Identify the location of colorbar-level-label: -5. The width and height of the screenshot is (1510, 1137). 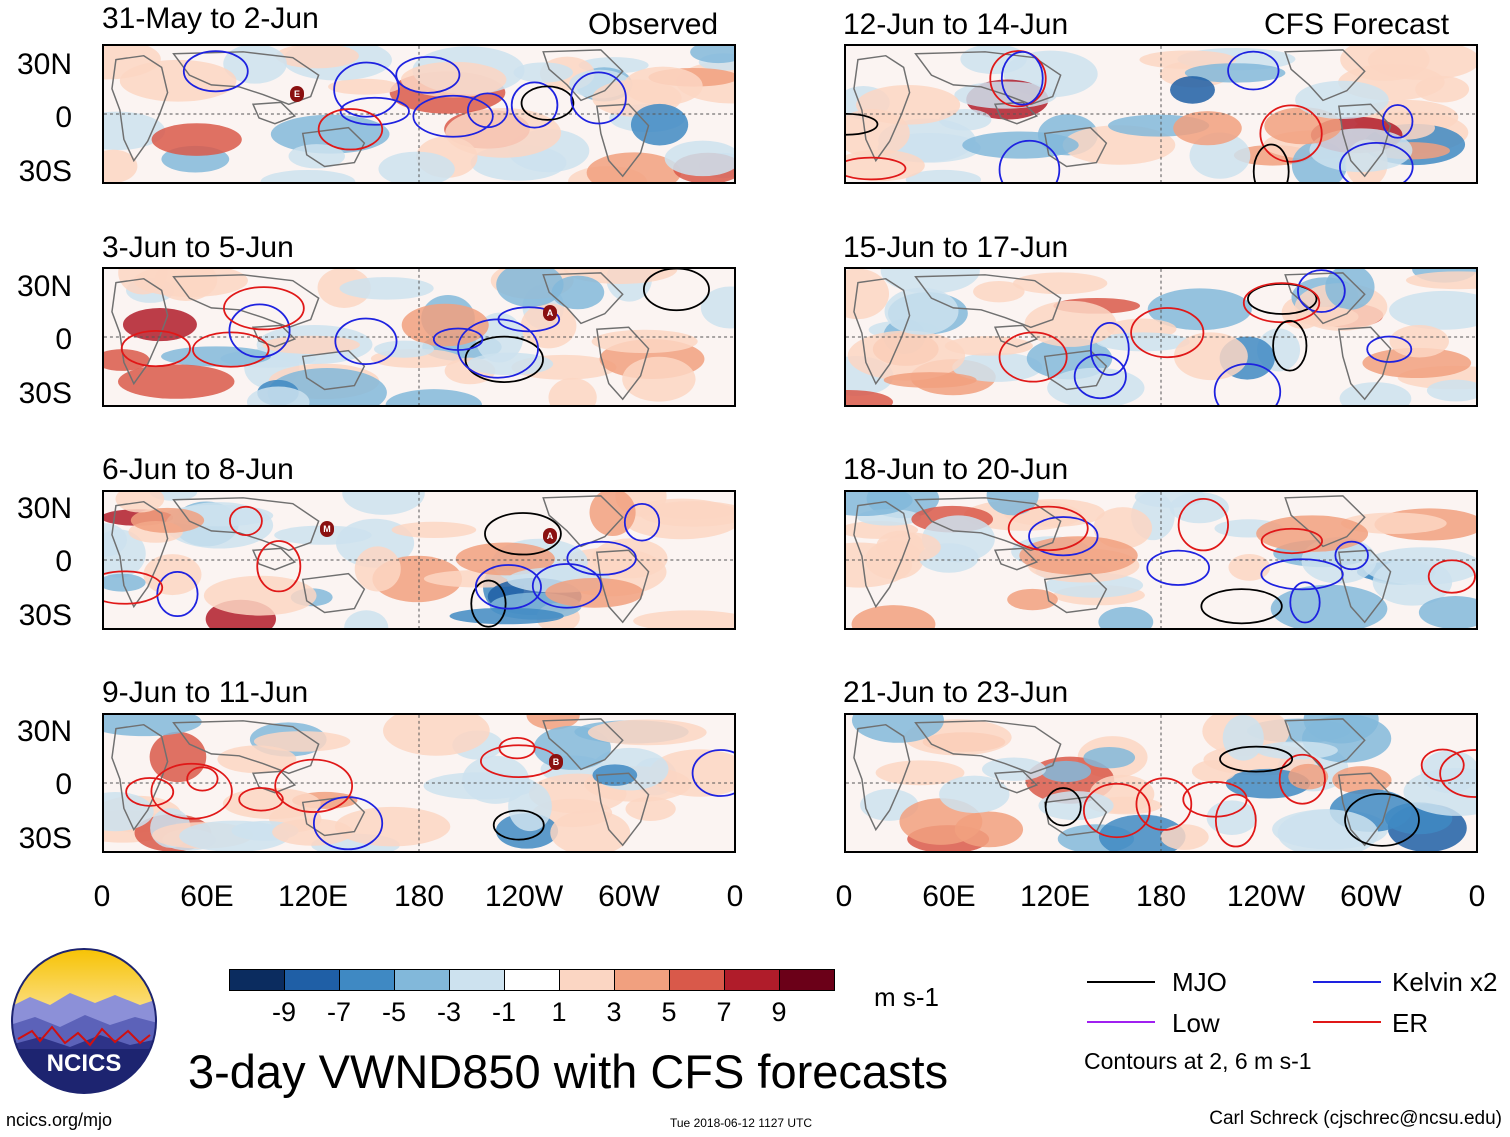
(393, 1012).